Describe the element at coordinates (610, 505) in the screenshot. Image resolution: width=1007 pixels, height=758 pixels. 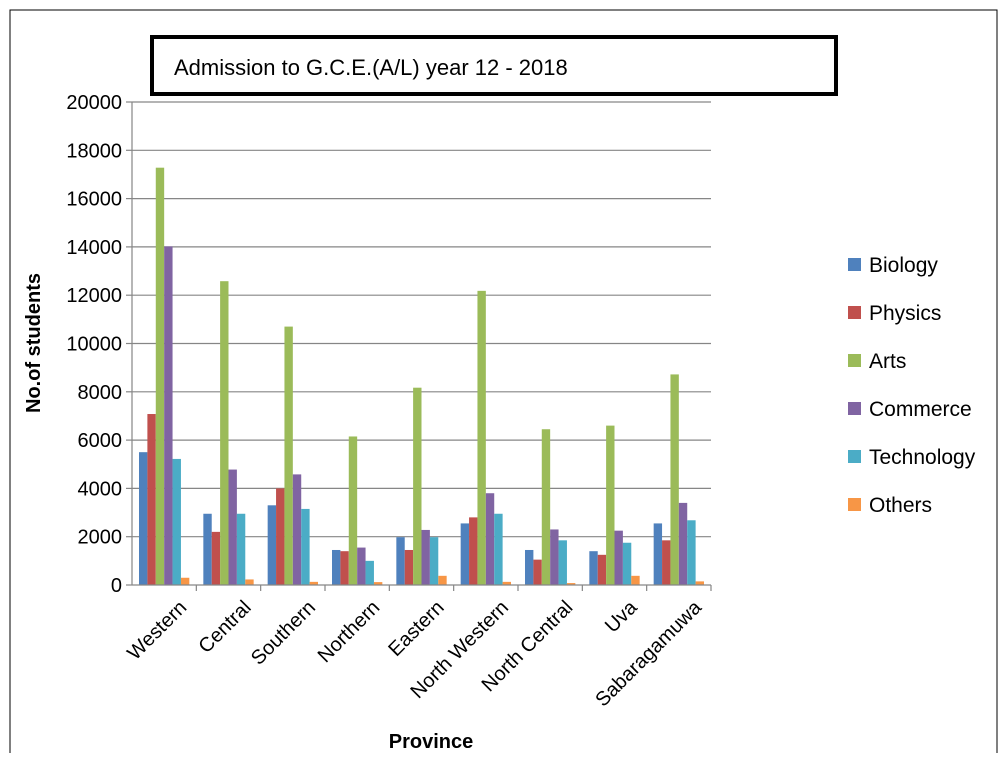
I see `bar-arts-uva` at that location.